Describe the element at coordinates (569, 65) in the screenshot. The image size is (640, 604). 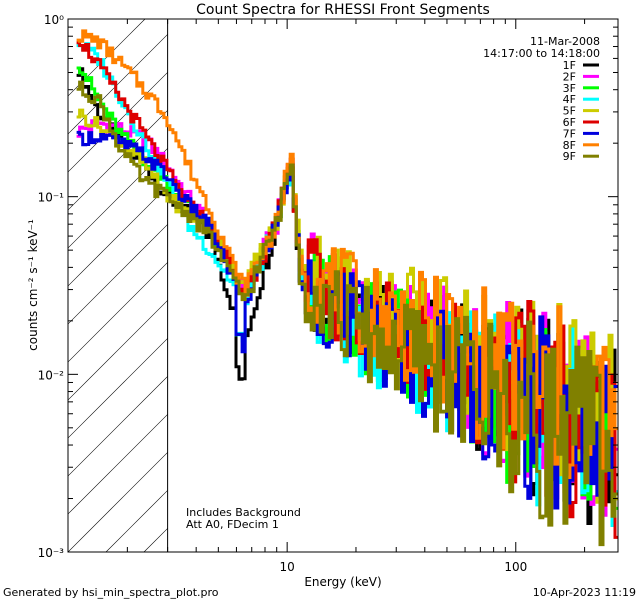
I see `legend-label-1F: 1F` at that location.